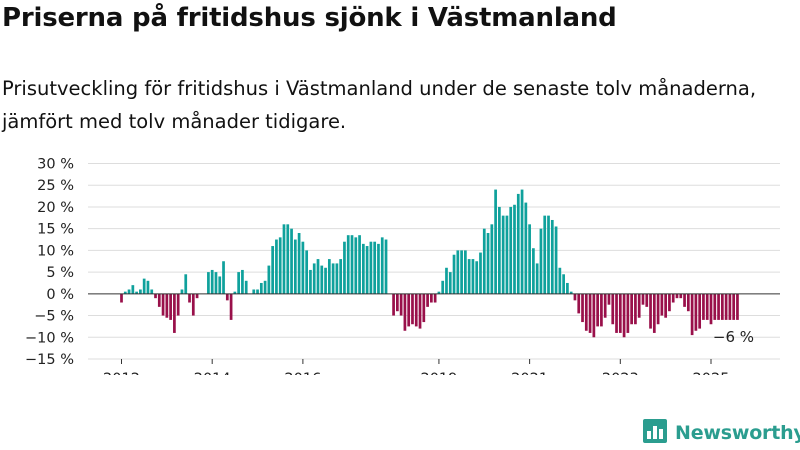  Describe the element at coordinates (711, 373) in the screenshot. I see `x-tick-label: 2025` at that location.